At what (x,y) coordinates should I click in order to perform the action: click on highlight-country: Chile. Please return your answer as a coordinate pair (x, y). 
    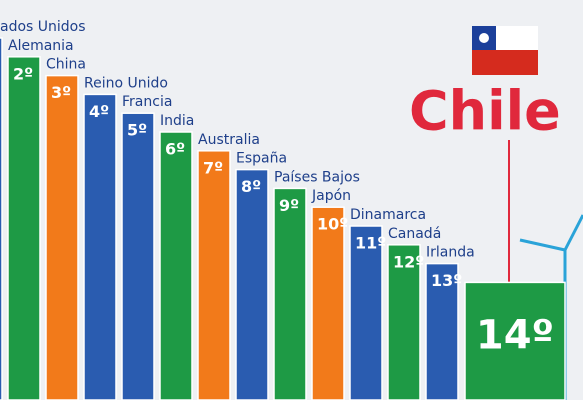
    Looking at the image, I should click on (485, 111).